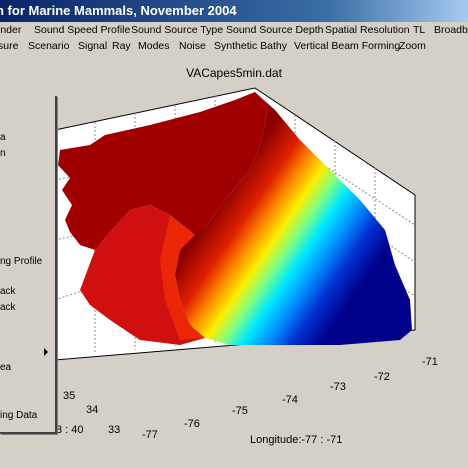 The width and height of the screenshot is (468, 468). Describe the element at coordinates (275, 30) in the screenshot. I see `menu-item-sound-source-depth: Sound Source Depth` at that location.